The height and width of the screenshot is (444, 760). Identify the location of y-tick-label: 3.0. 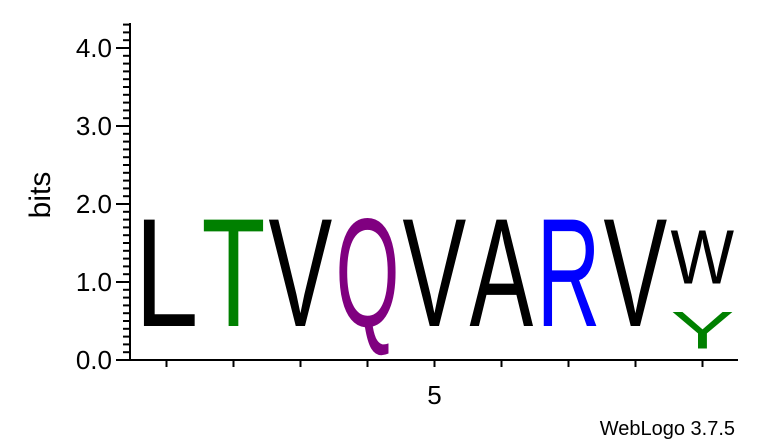
(94, 126).